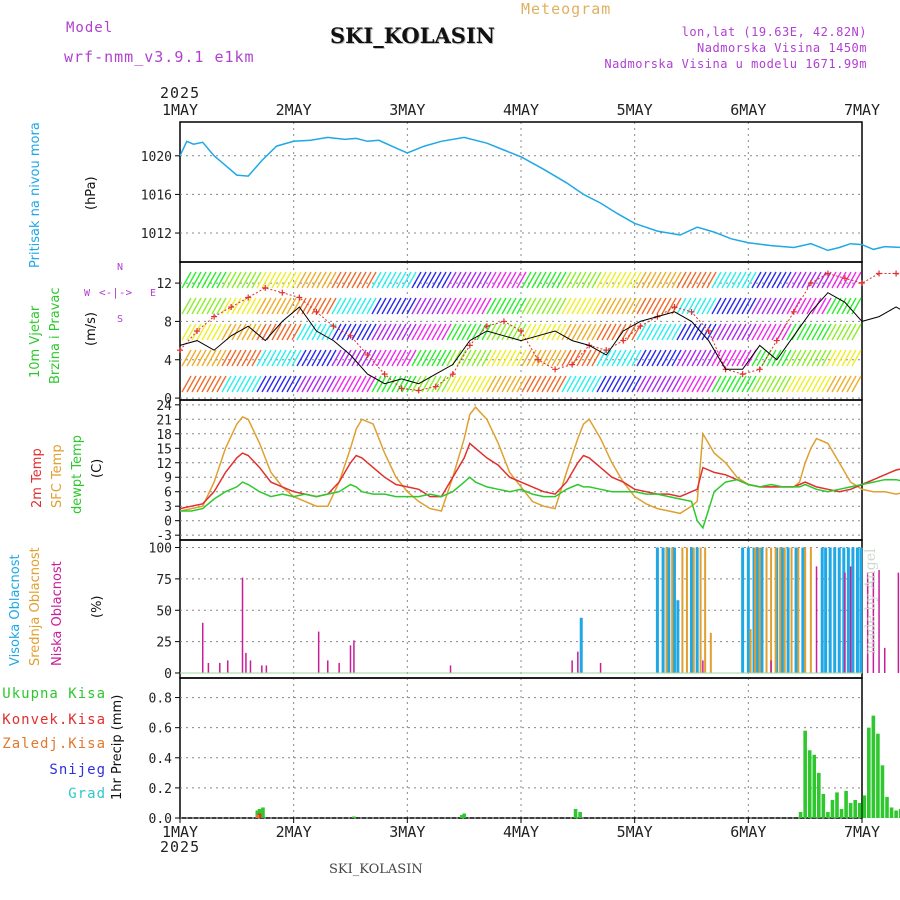 The height and width of the screenshot is (900, 900). Describe the element at coordinates (666, 610) in the screenshot. I see `cloud-mid-bar` at that location.